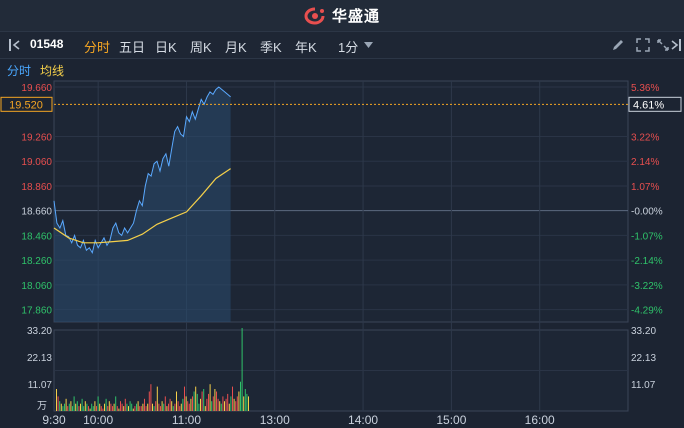  I want to click on price-tick-label: 18.060, so click(36, 286).